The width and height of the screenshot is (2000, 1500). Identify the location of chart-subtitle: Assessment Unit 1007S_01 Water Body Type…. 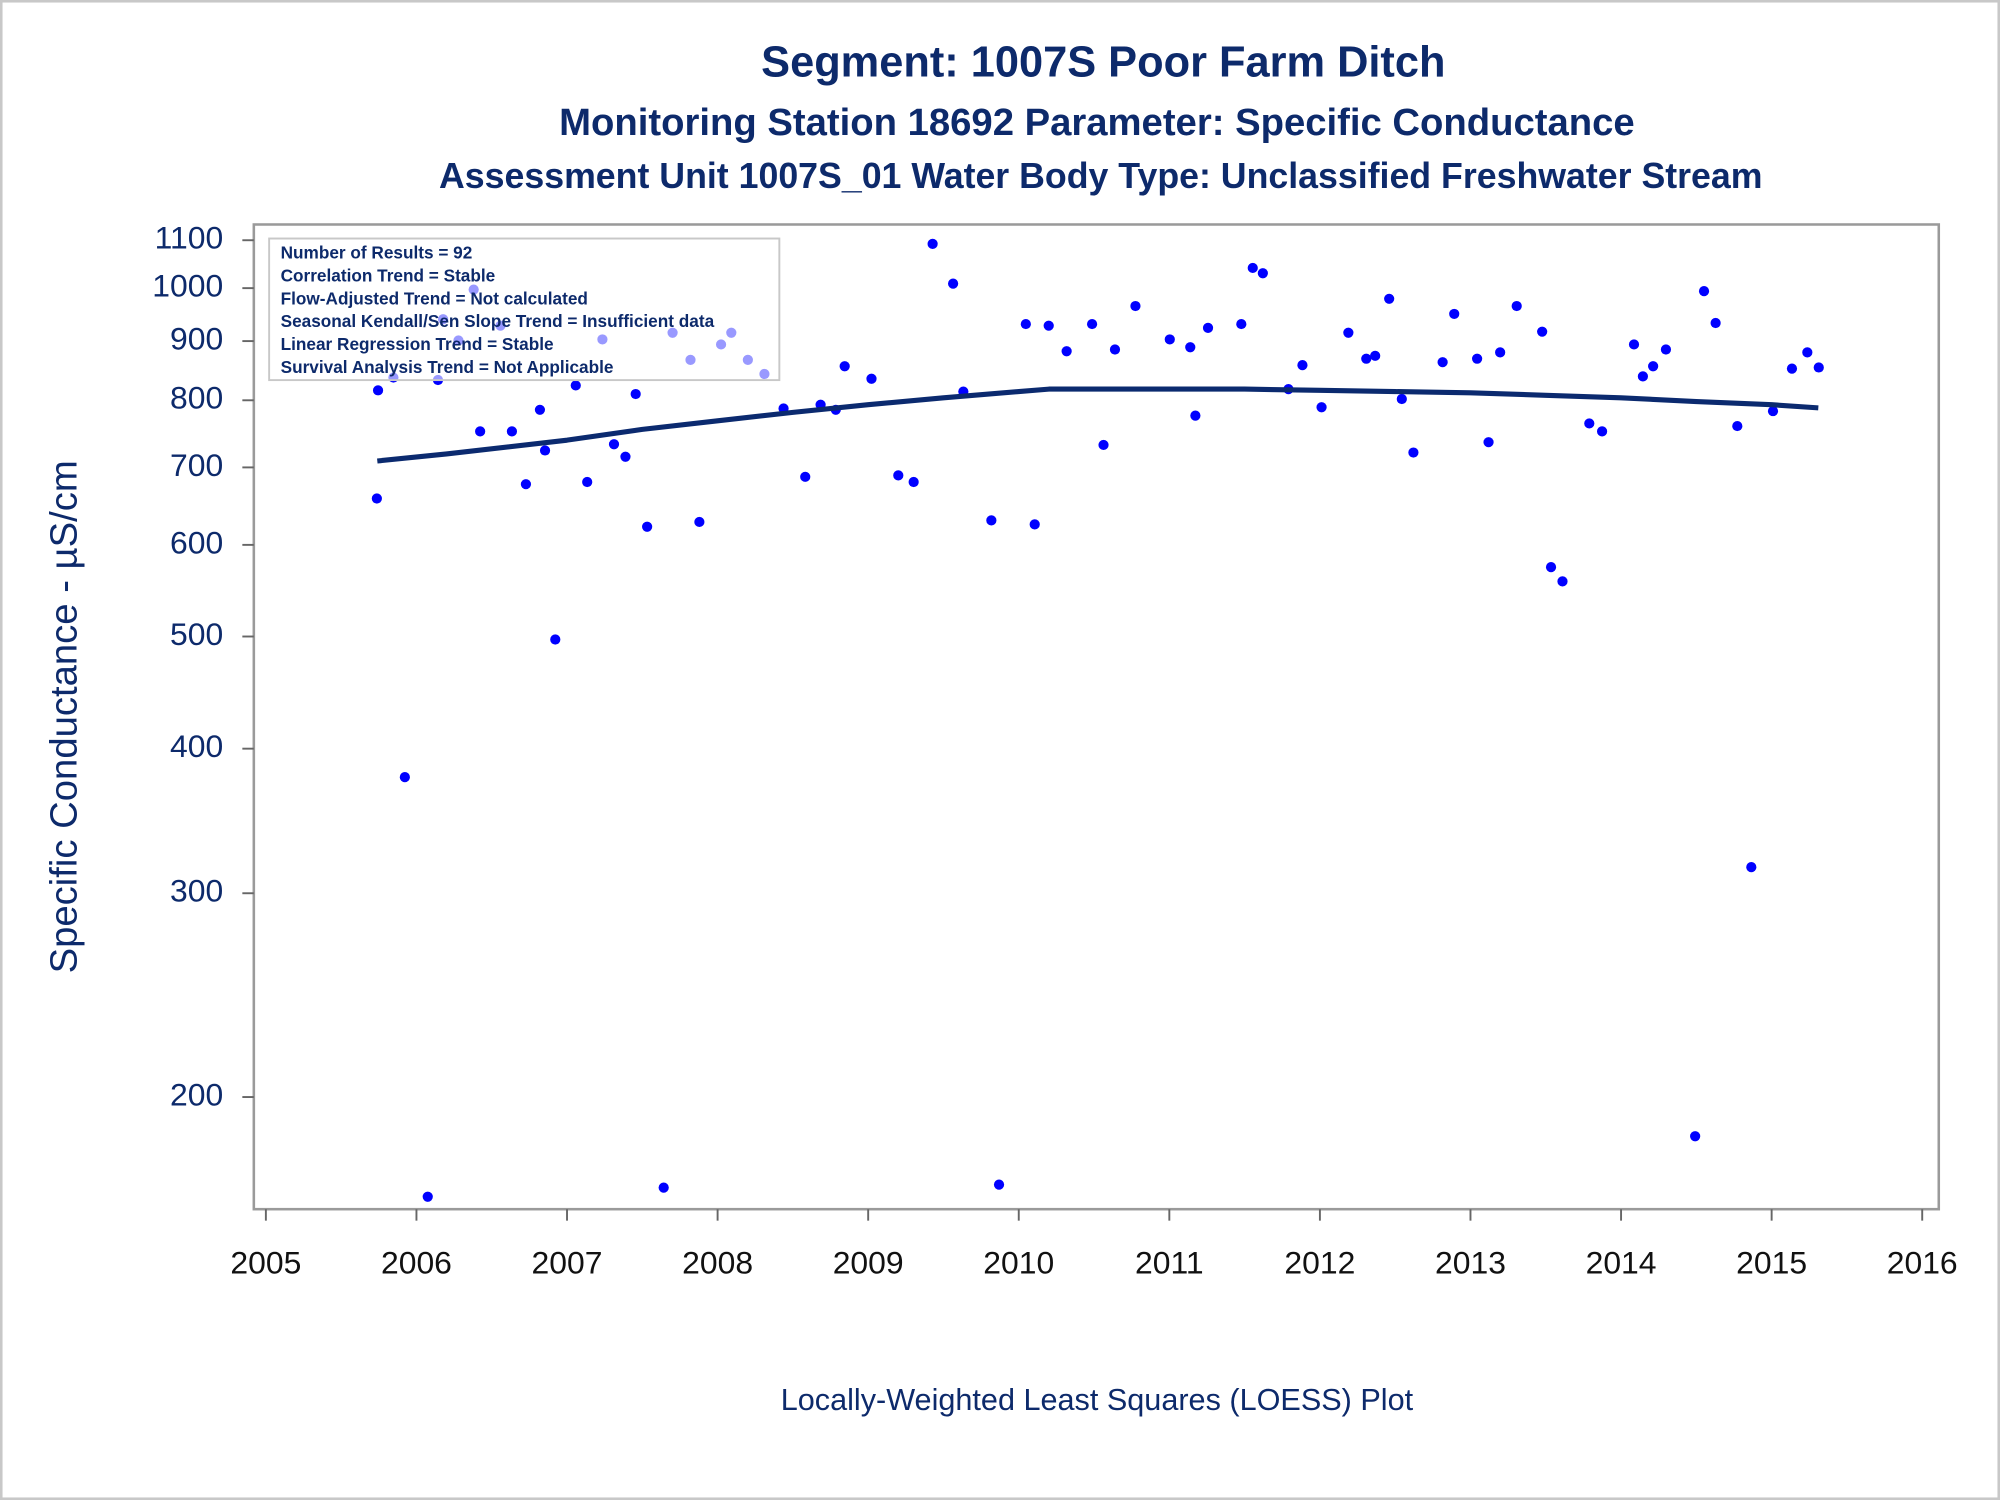
(1101, 176).